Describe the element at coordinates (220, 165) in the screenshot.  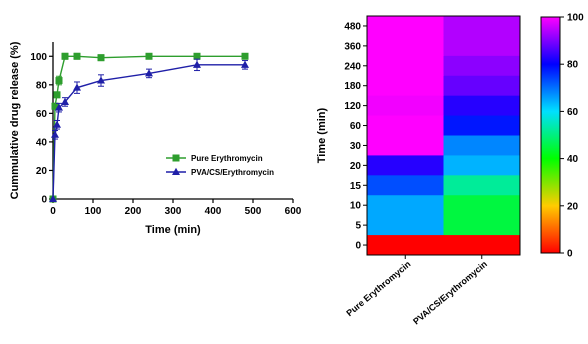
I see `legend: Pure Erythromycin PVA/CS/Erythromycin` at that location.